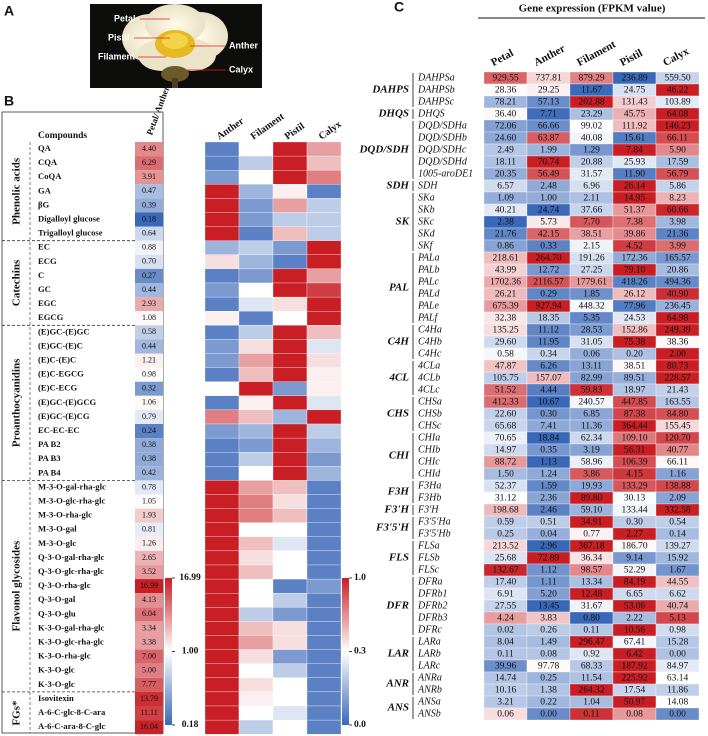 The width and height of the screenshot is (708, 736). I want to click on value-label: 111.92, so click(635, 127).